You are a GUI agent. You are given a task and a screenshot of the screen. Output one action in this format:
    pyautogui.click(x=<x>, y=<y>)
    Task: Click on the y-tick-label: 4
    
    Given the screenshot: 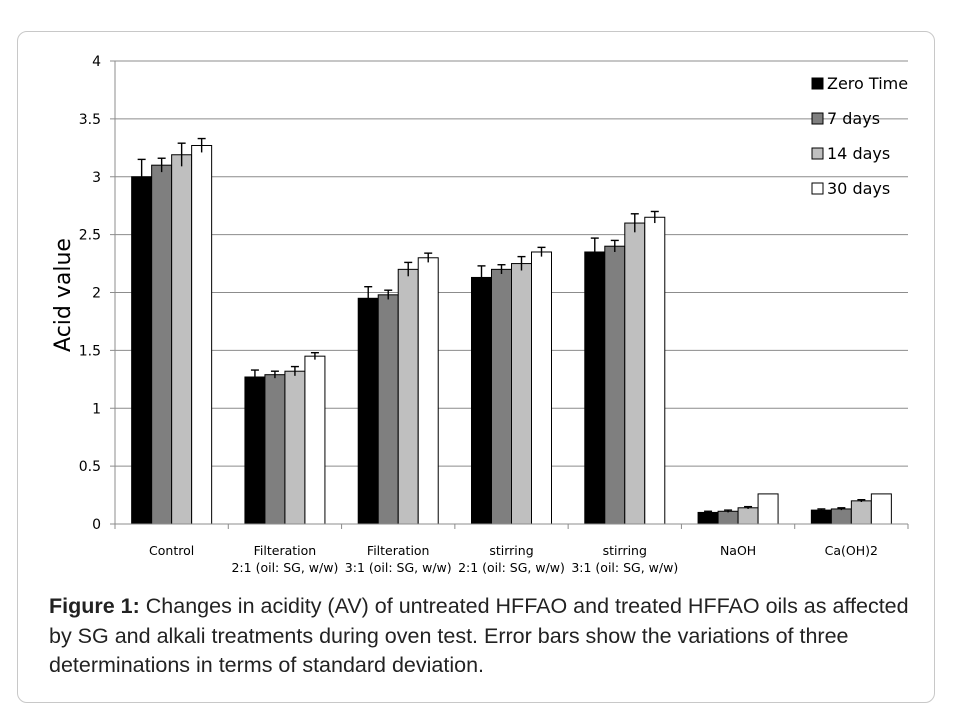 What is the action you would take?
    pyautogui.click(x=96, y=62)
    